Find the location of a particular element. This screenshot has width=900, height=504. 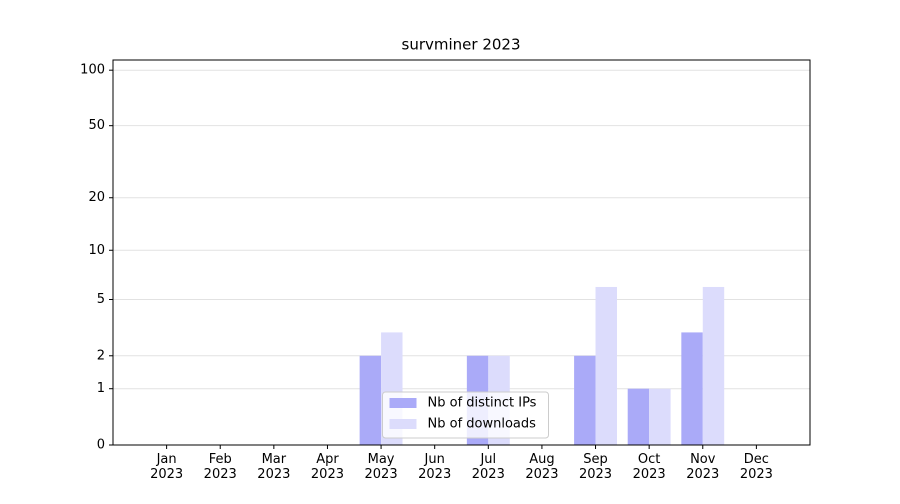

x-tick-label: Sep 2023 is located at coordinates (595, 467).